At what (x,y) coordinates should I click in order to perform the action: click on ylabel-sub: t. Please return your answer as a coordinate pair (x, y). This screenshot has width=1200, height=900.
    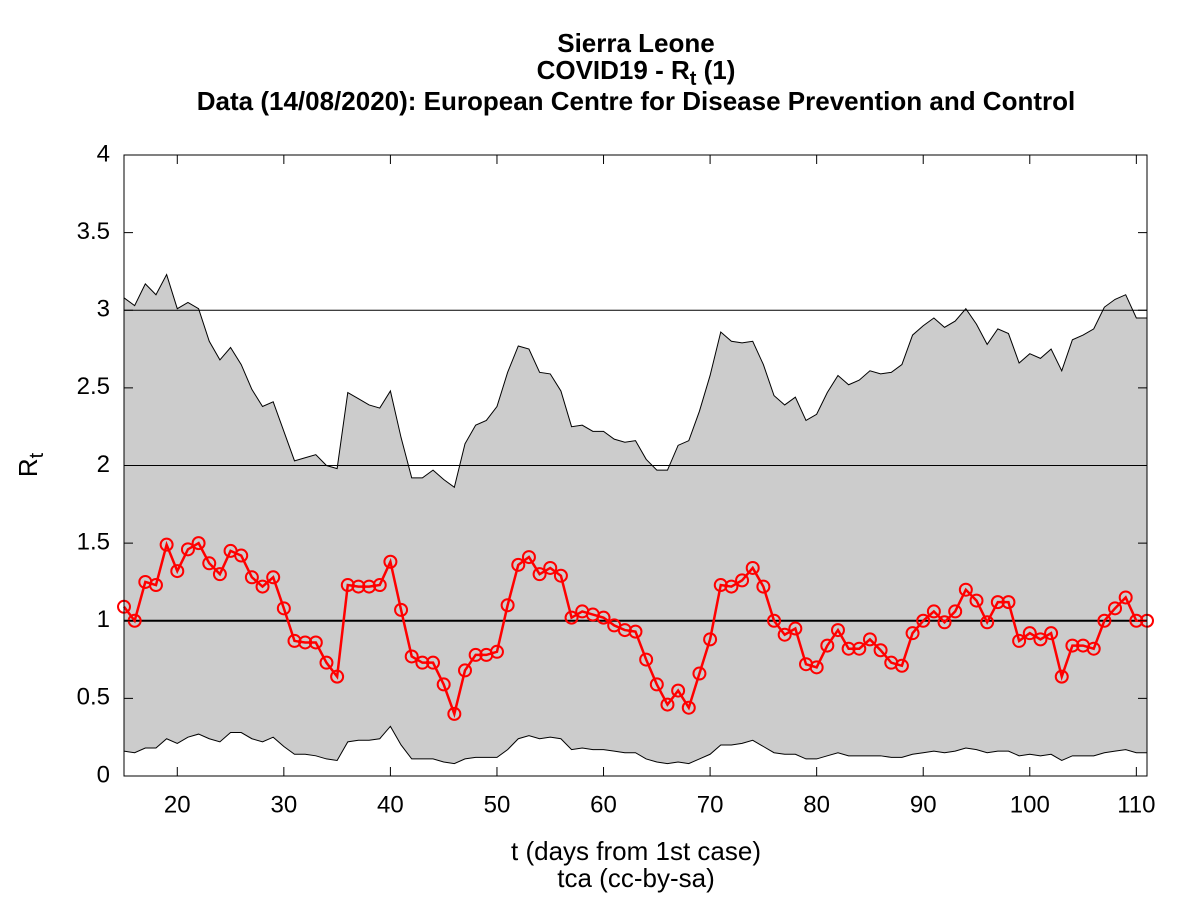
    Looking at the image, I should click on (37, 455).